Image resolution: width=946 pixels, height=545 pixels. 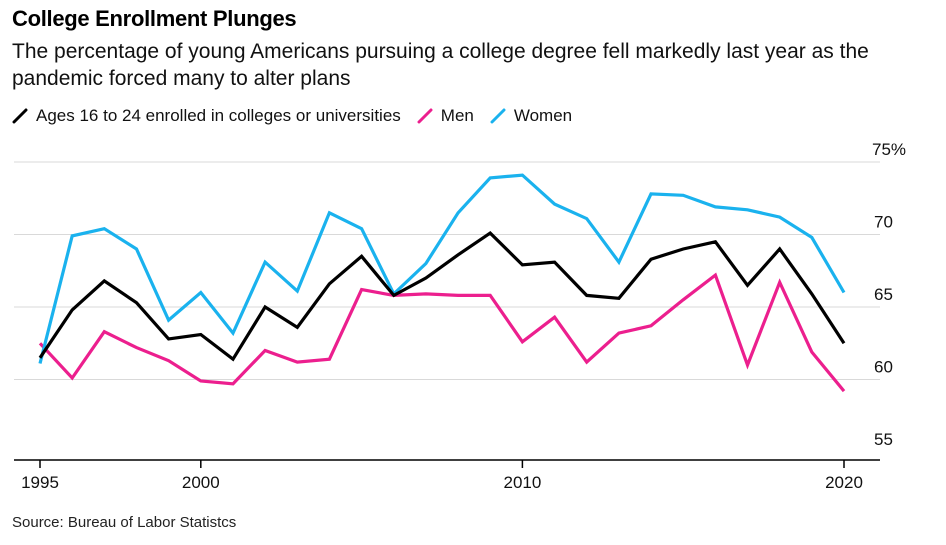 What do you see at coordinates (425, 116) in the screenshot?
I see `legend-swatch-men` at bounding box center [425, 116].